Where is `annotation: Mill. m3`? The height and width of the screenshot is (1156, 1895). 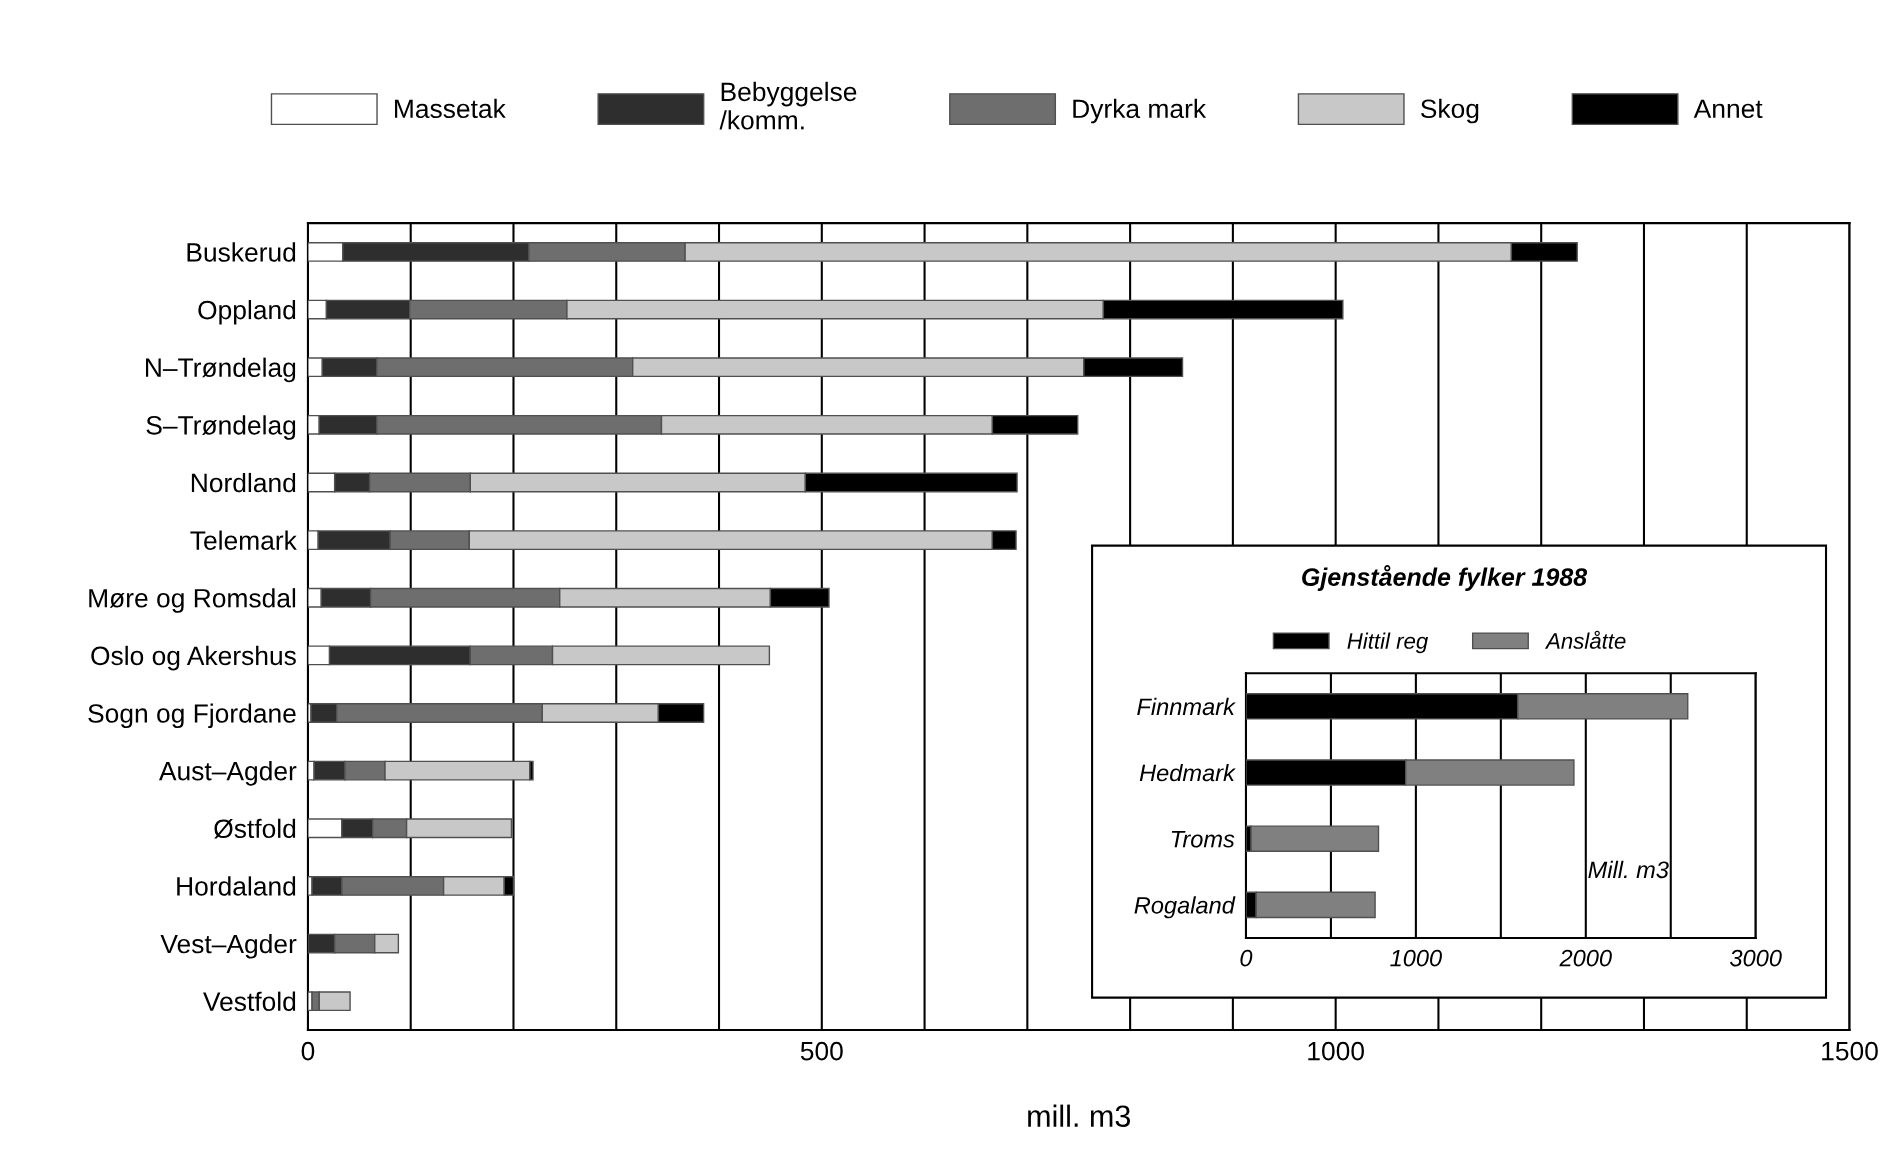 annotation: Mill. m3 is located at coordinates (1628, 869).